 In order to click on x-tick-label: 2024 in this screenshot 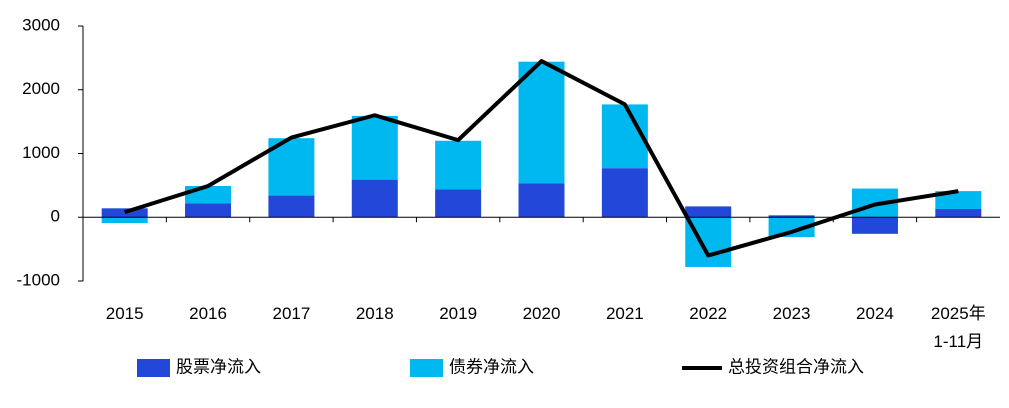, I will do `click(875, 313)`.